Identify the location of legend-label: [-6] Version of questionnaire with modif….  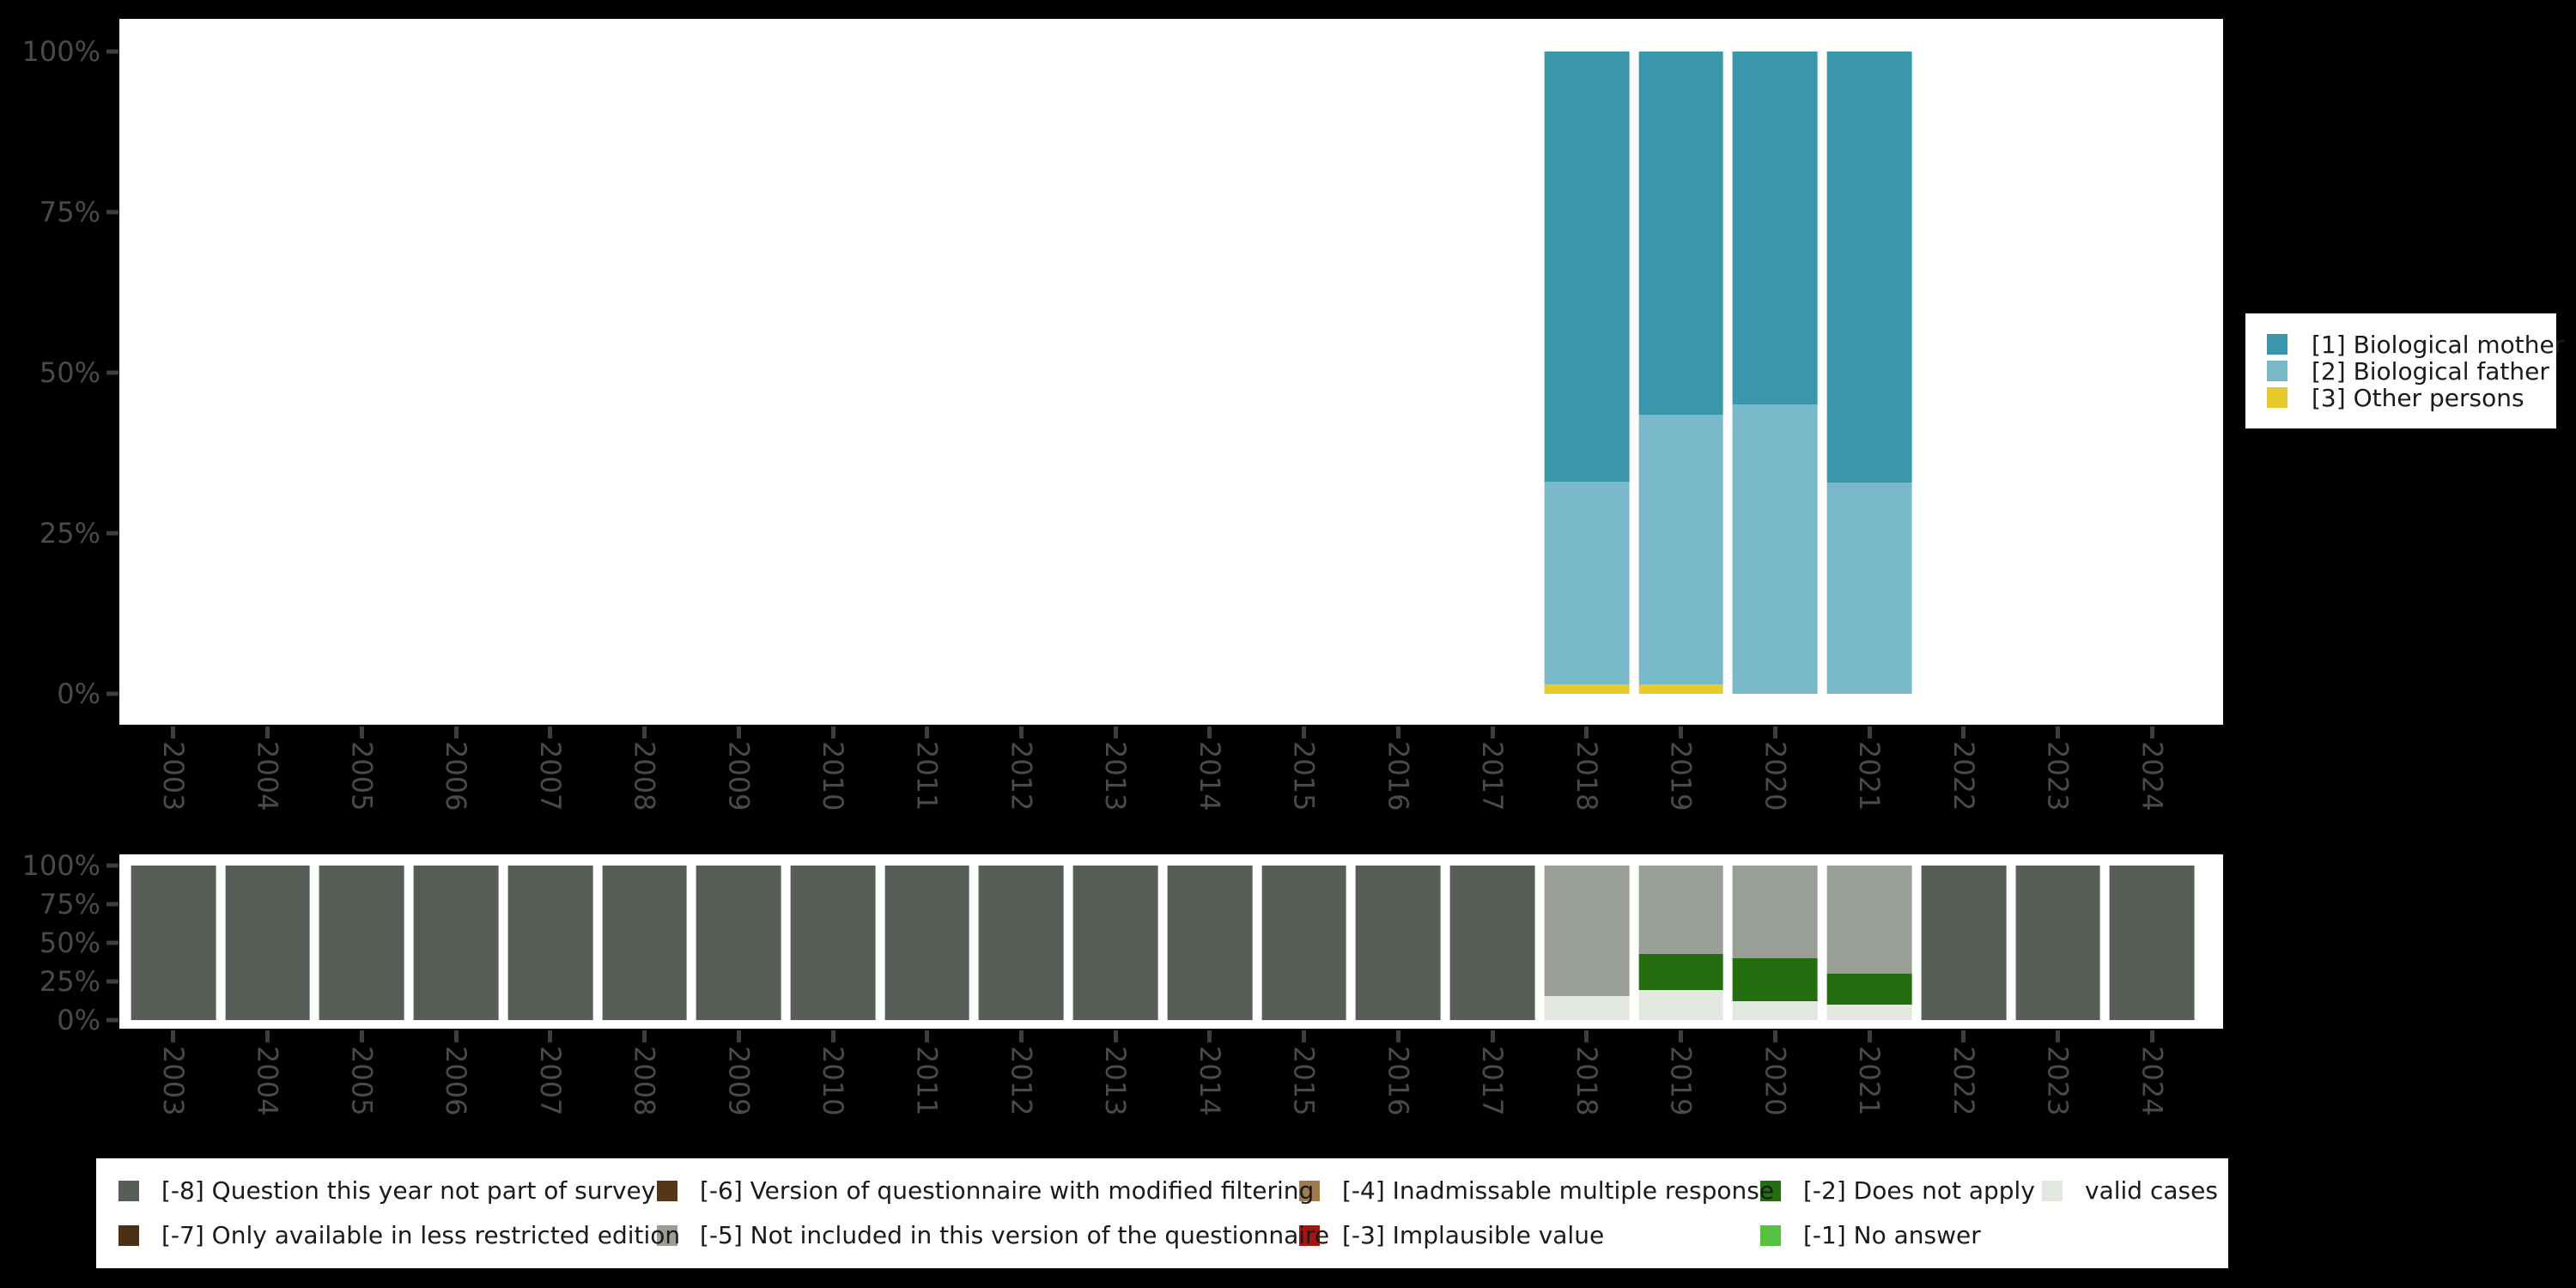
(1007, 1191).